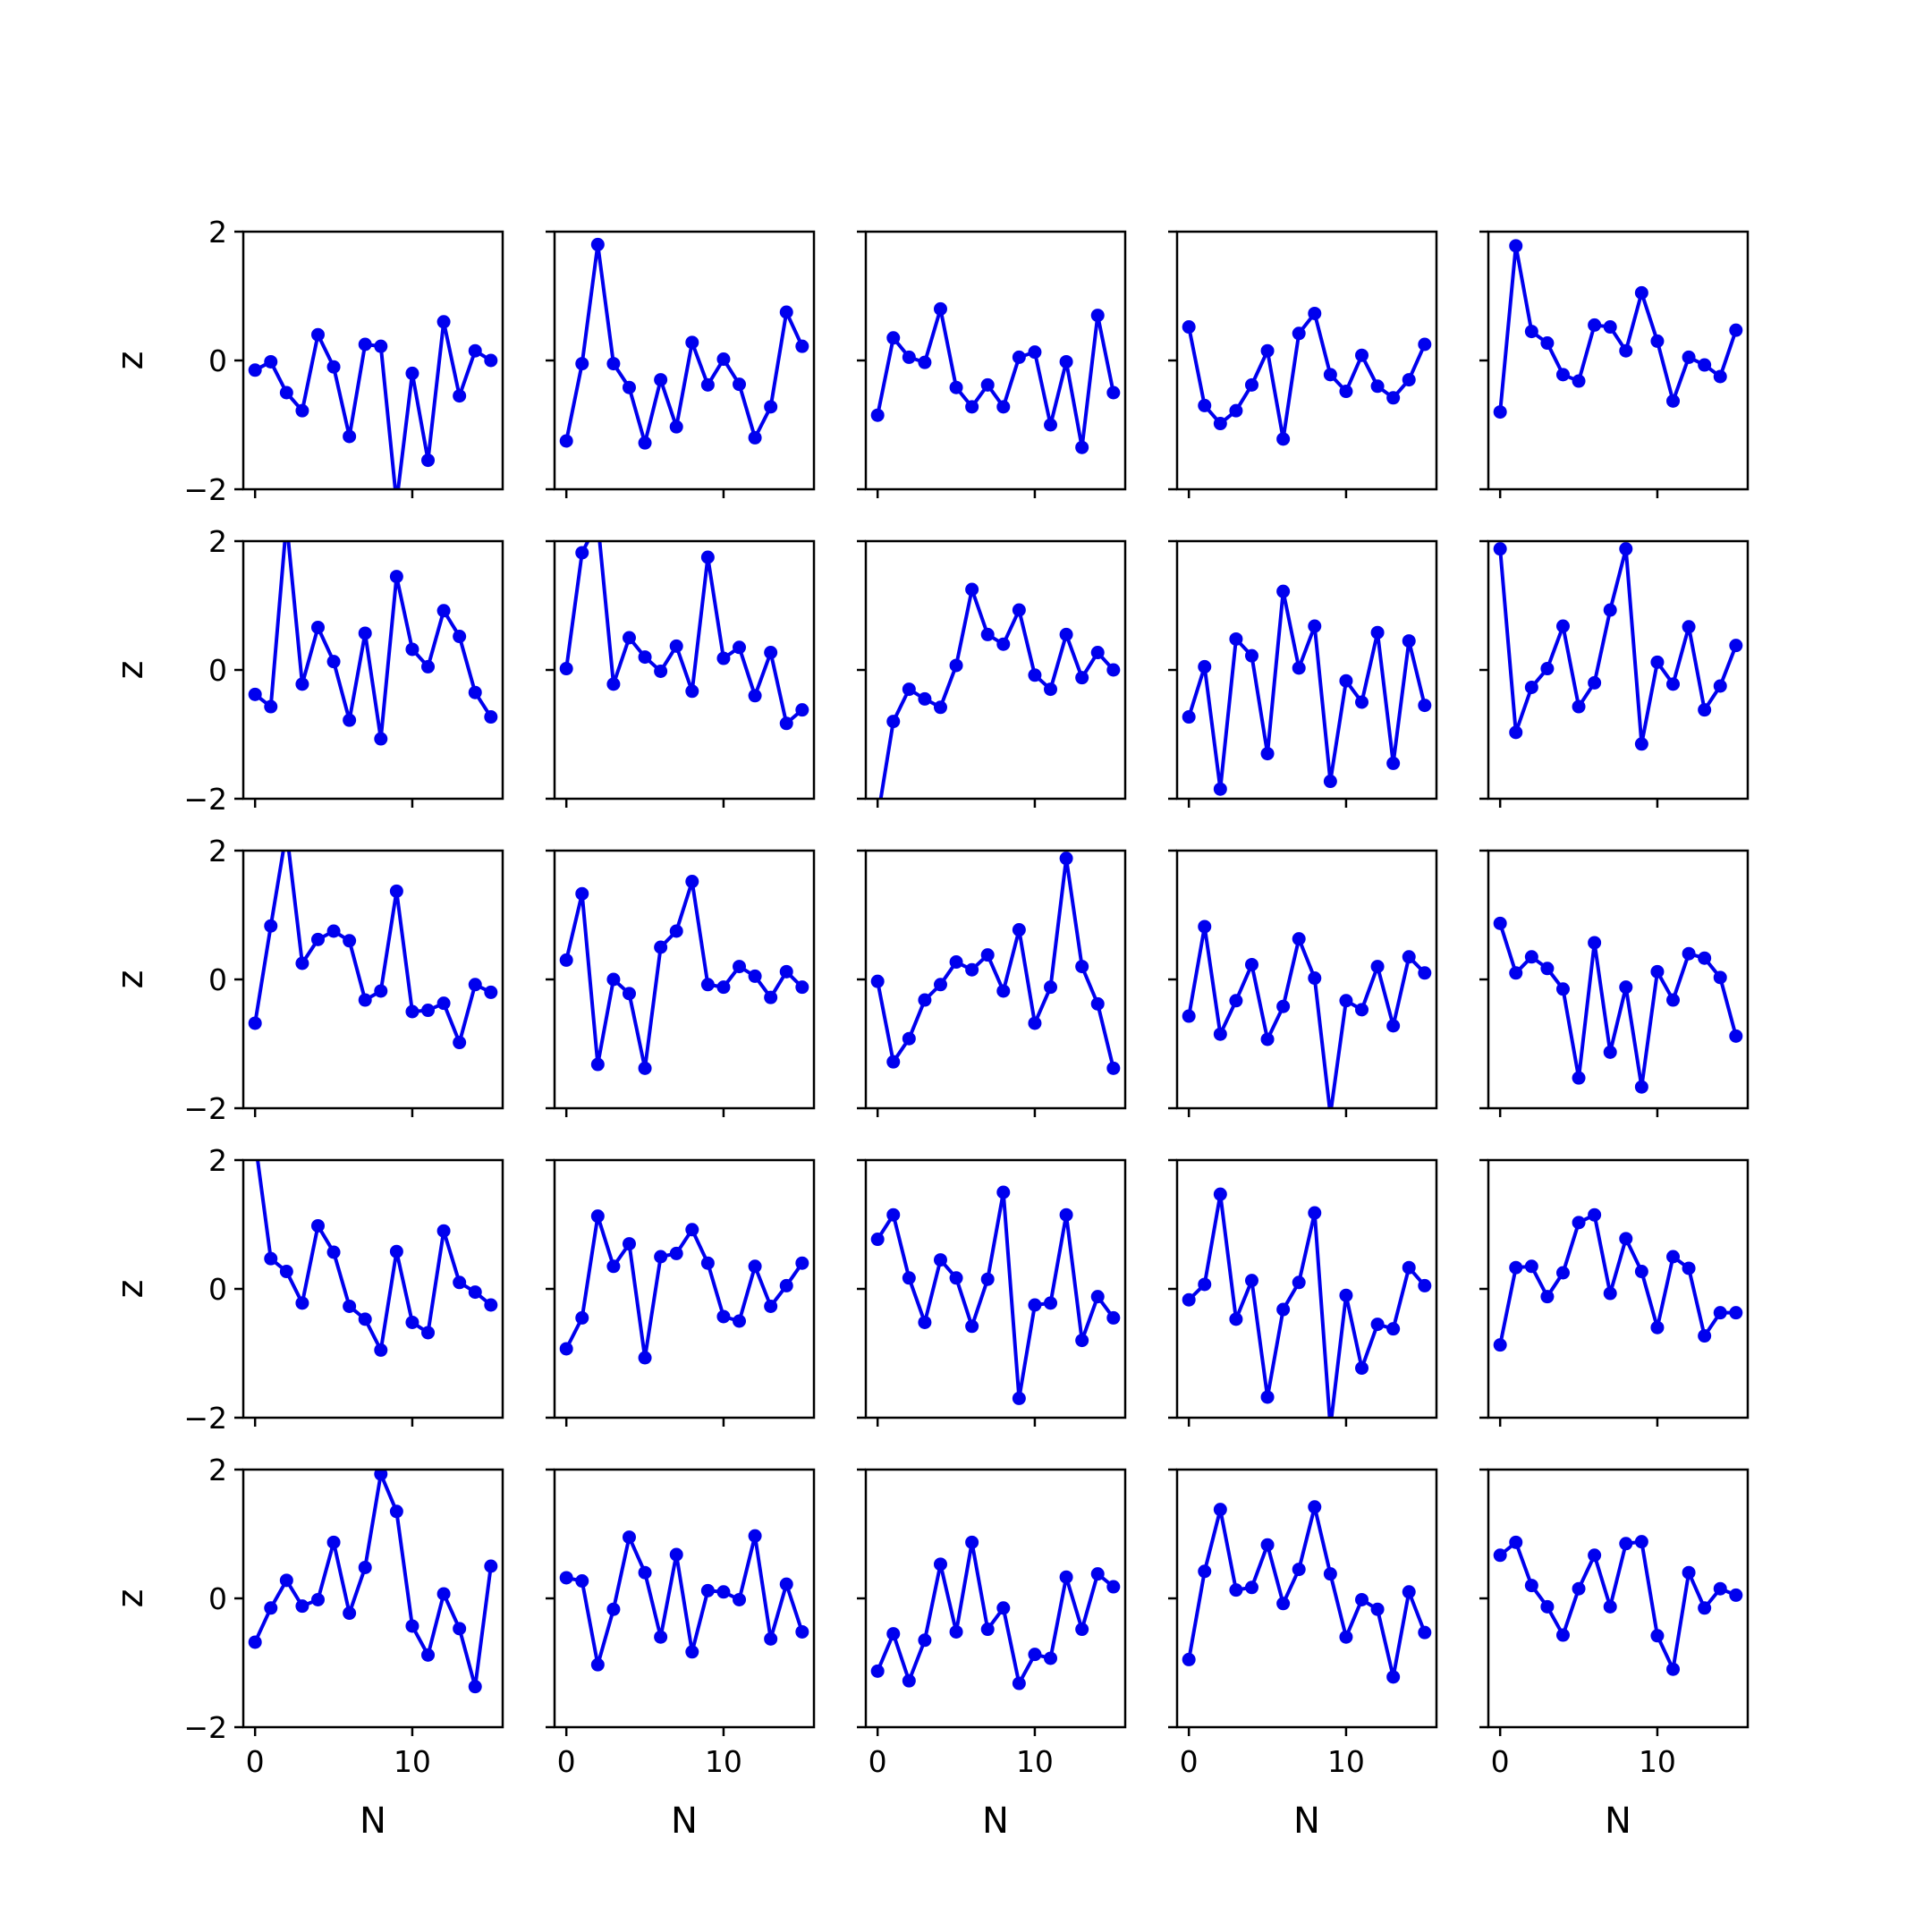 The width and height of the screenshot is (1932, 1932). I want to click on y-tick-label: −2, so click(205, 489).